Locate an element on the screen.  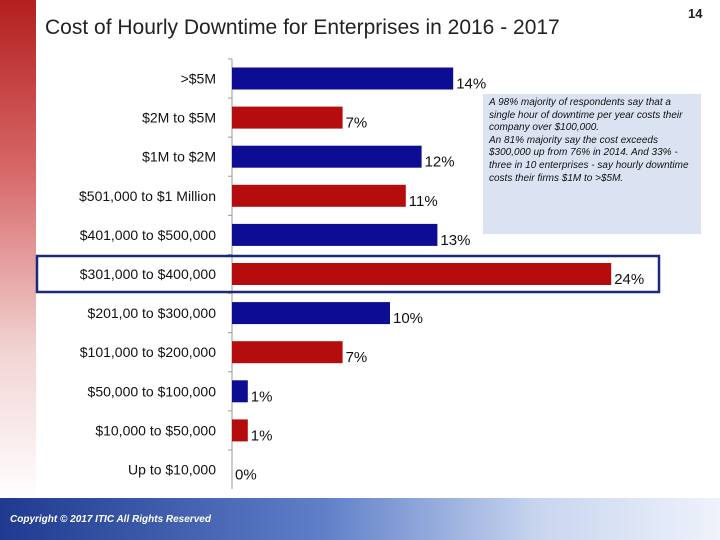
category-label-2: $1M to $2M is located at coordinates (179, 157).